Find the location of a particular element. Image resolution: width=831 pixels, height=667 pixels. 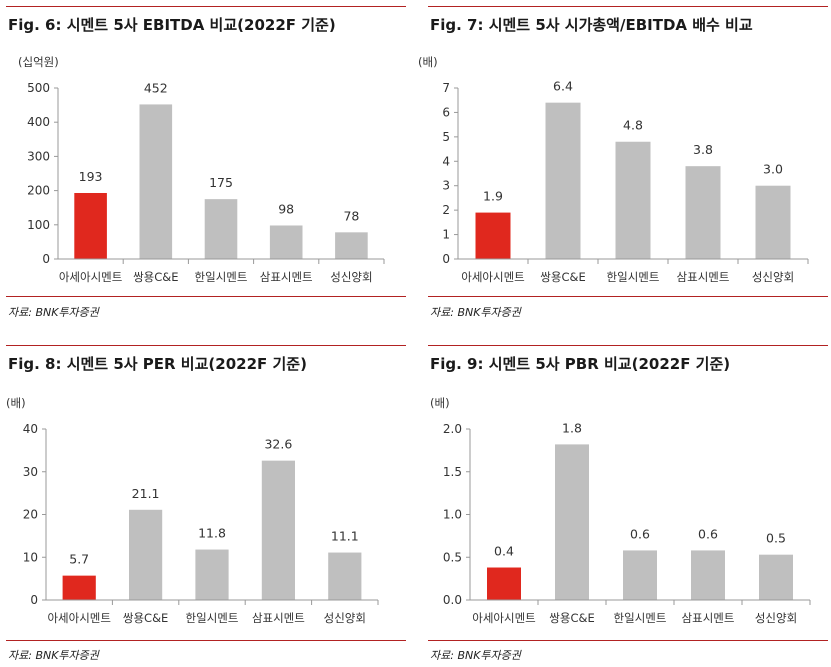

y-tick-label: 7 is located at coordinates (446, 88).